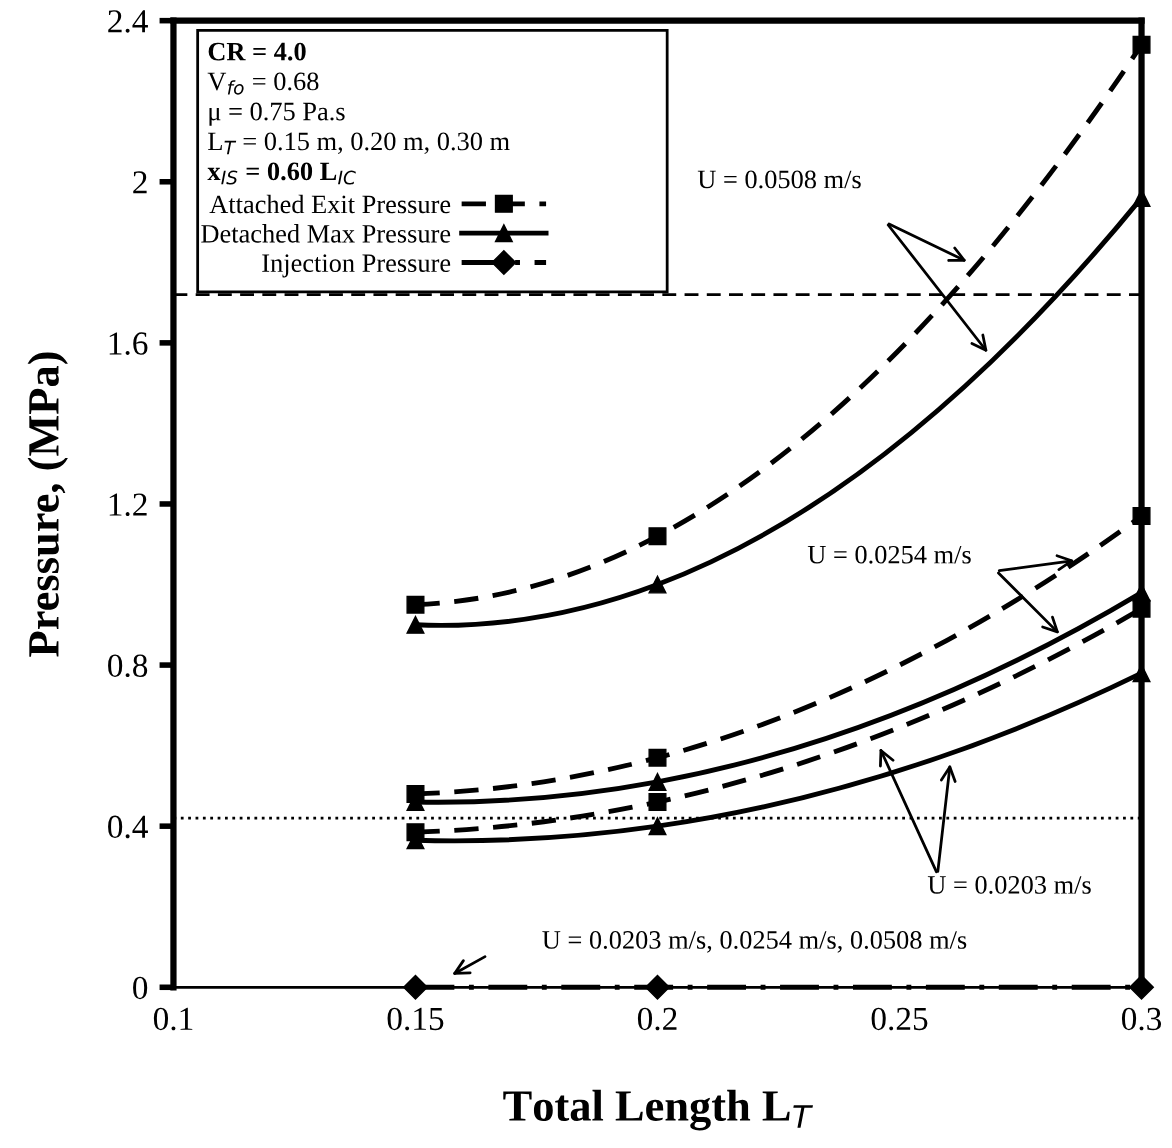  I want to click on annotation: V$_{fo}$ = 0.68, so click(263, 83).